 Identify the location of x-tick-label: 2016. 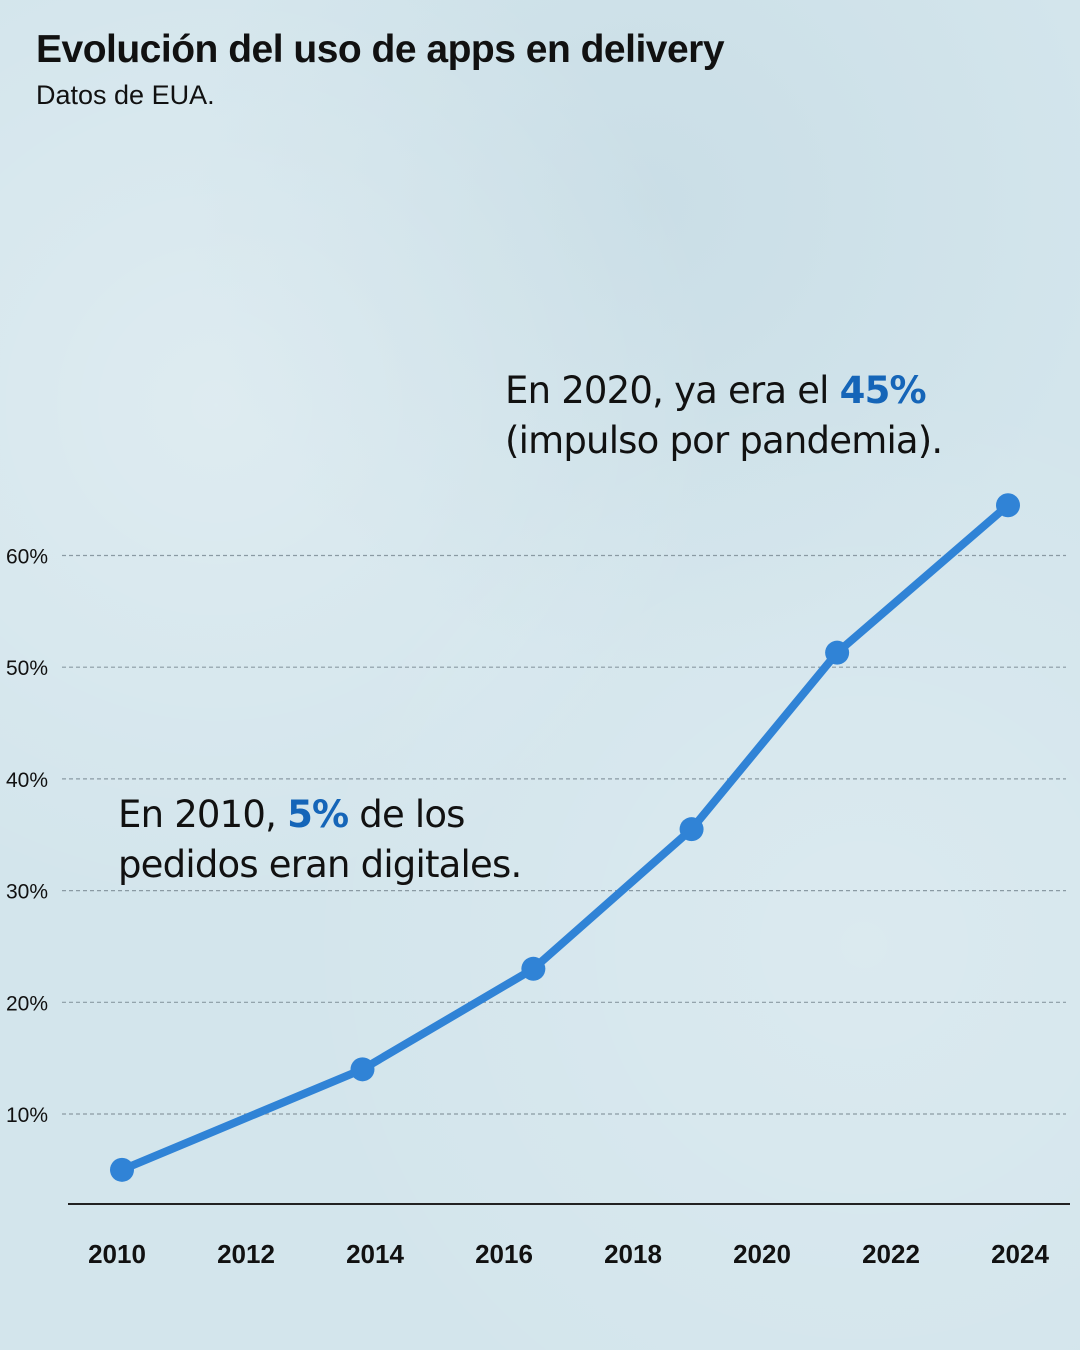
(504, 1254).